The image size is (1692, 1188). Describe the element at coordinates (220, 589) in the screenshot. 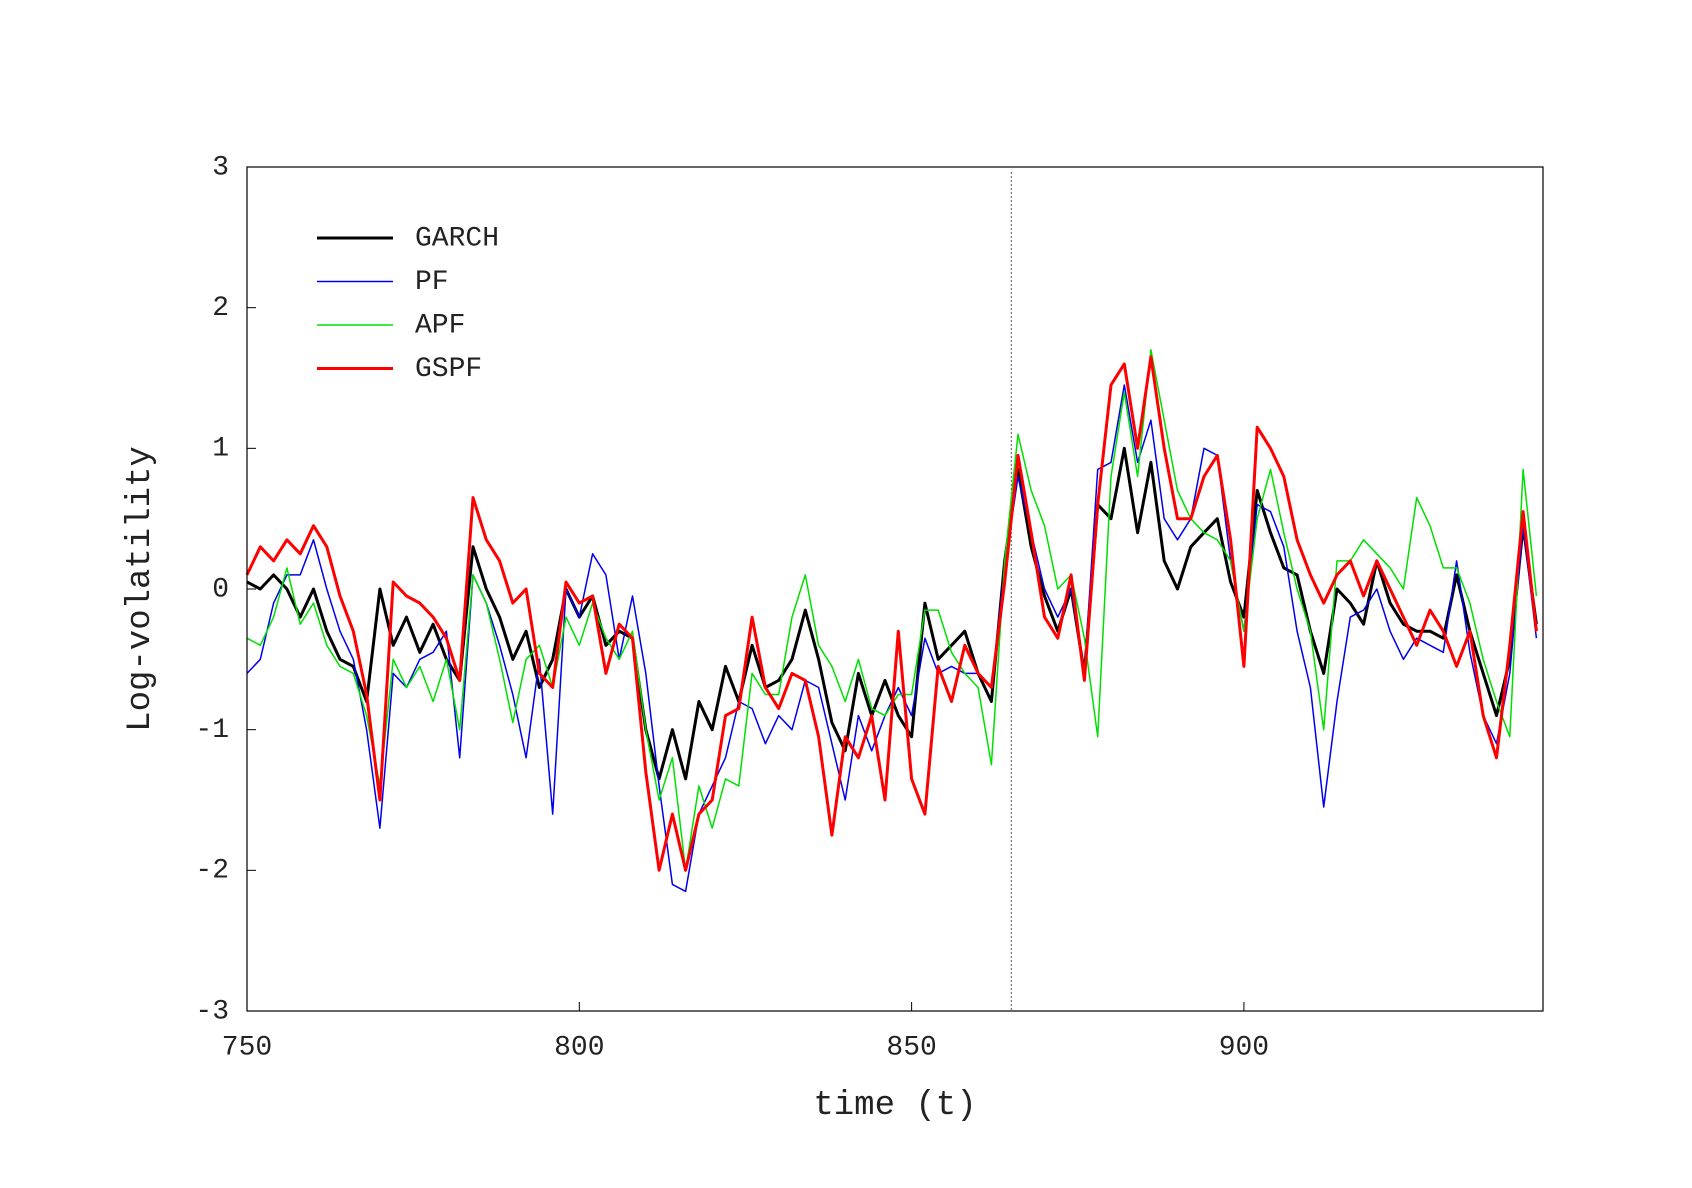

I see `y-tick-label: 0` at that location.